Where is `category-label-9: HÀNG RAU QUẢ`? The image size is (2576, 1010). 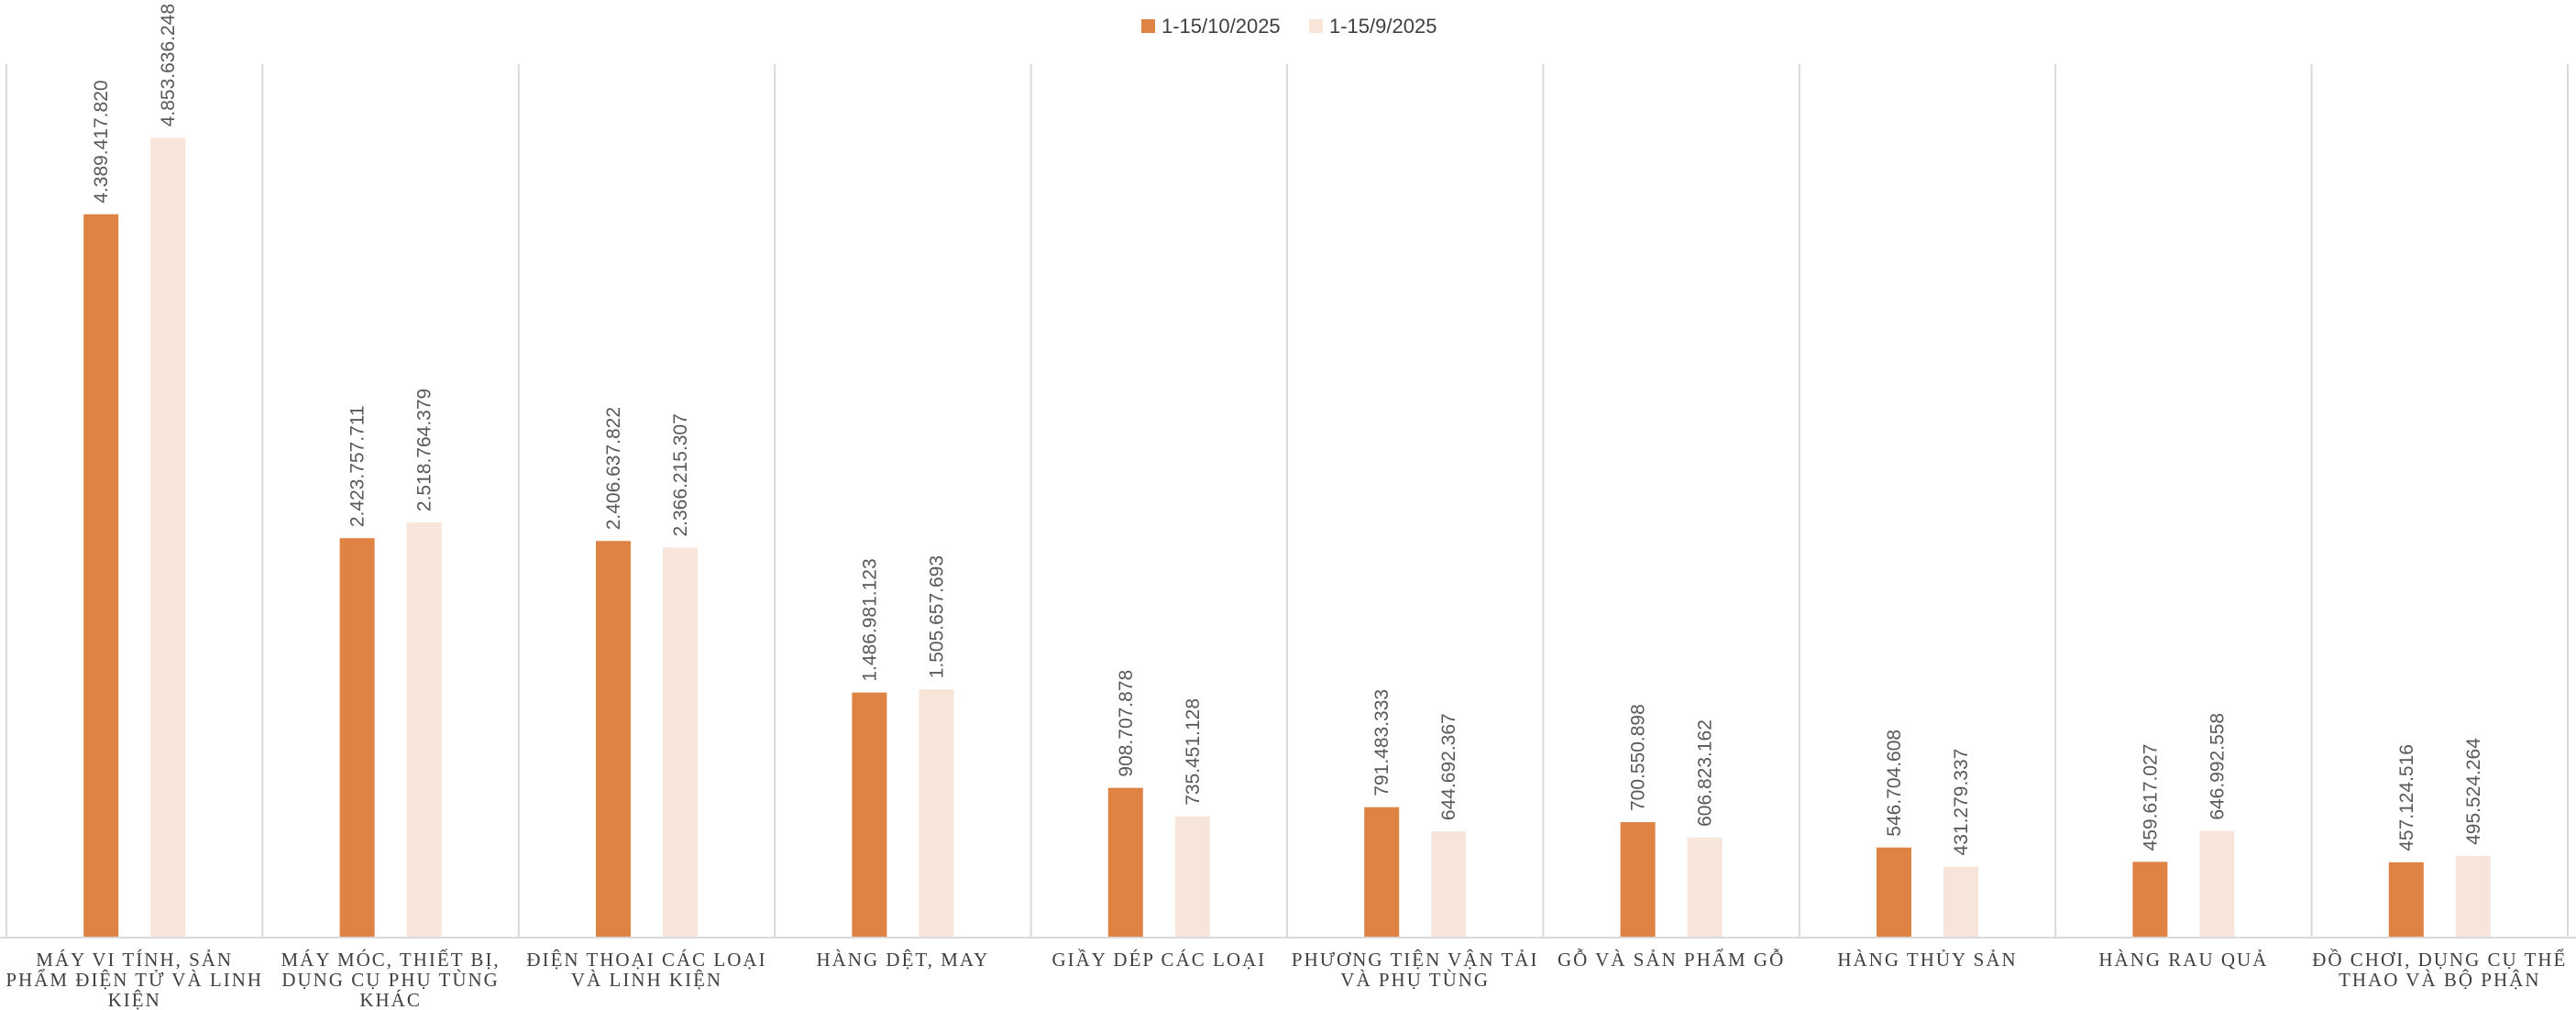
category-label-9: HÀNG RAU QUẢ is located at coordinates (2183, 960).